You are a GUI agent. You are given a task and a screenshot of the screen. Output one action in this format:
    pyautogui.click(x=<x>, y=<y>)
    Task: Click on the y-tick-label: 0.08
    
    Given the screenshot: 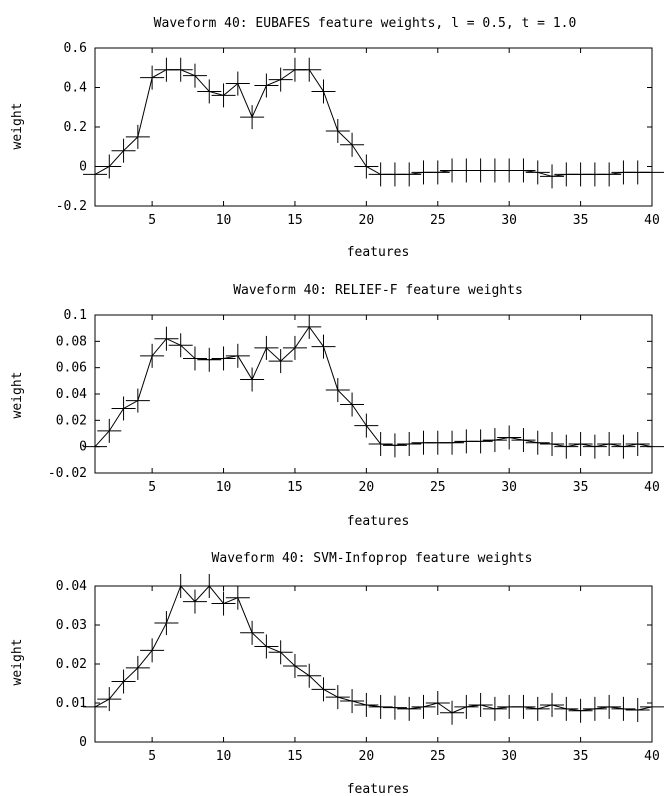 What is the action you would take?
    pyautogui.click(x=71, y=341)
    